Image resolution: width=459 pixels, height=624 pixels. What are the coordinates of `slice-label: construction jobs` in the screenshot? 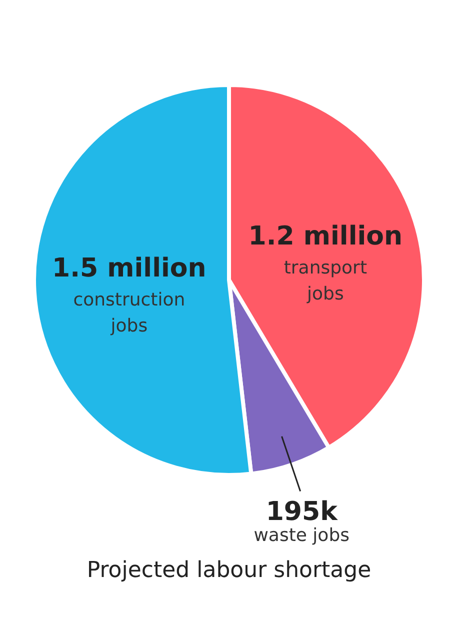 It's located at (129, 313).